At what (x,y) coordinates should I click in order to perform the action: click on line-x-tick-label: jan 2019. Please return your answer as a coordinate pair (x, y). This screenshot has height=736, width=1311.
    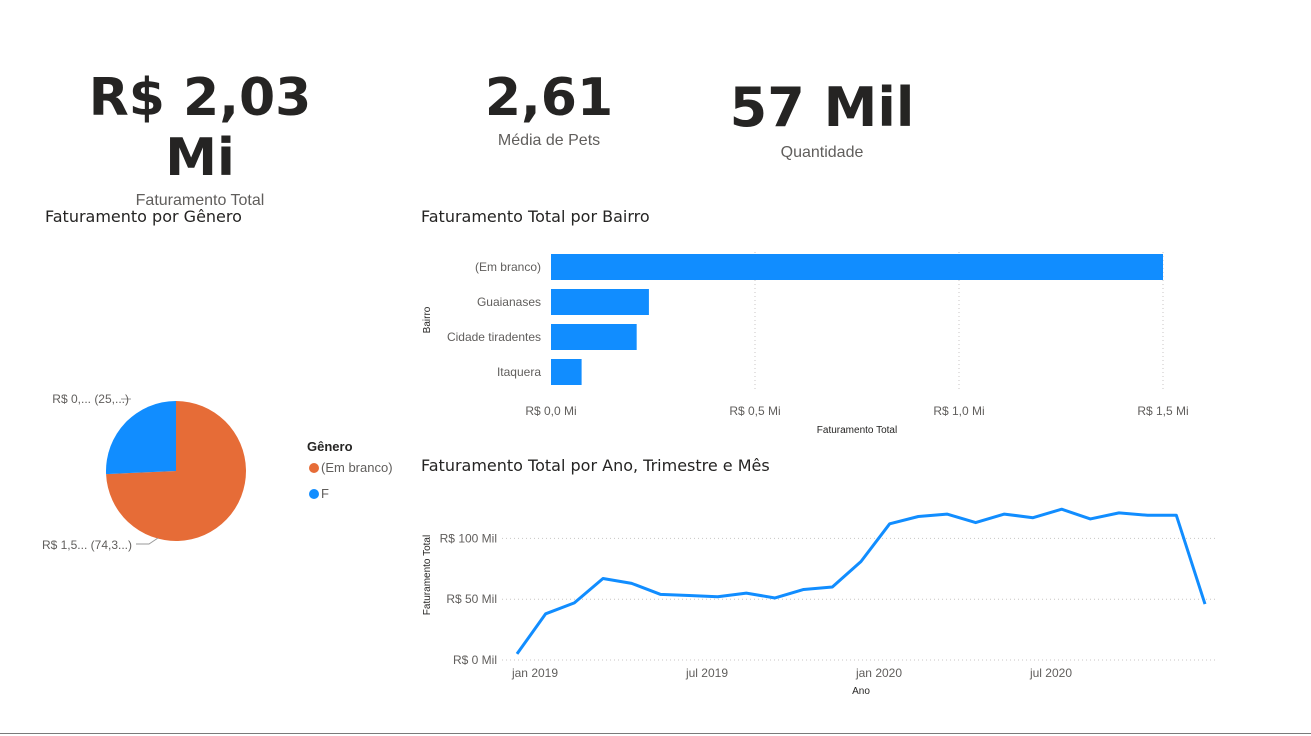
    Looking at the image, I should click on (534, 673).